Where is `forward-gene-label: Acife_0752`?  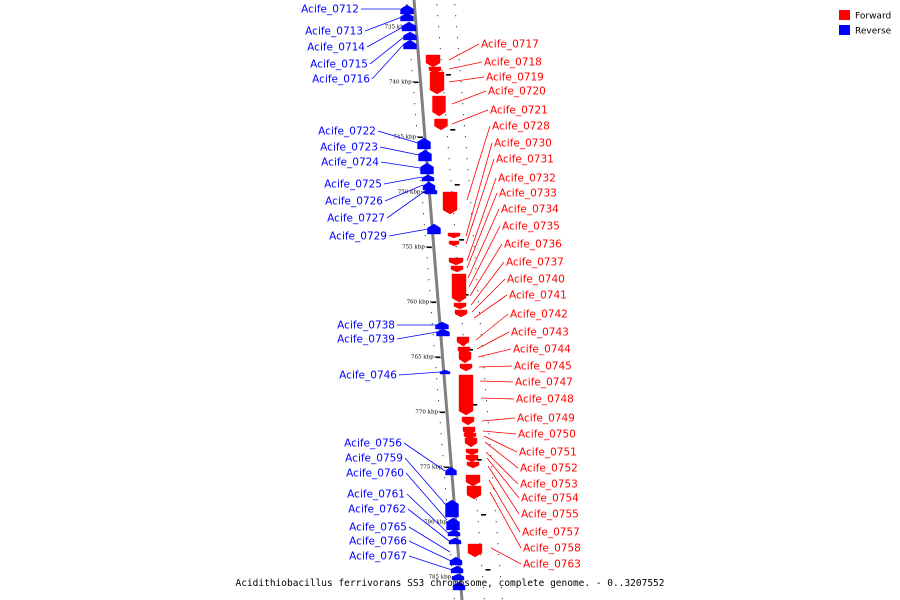
forward-gene-label: Acife_0752 is located at coordinates (549, 469).